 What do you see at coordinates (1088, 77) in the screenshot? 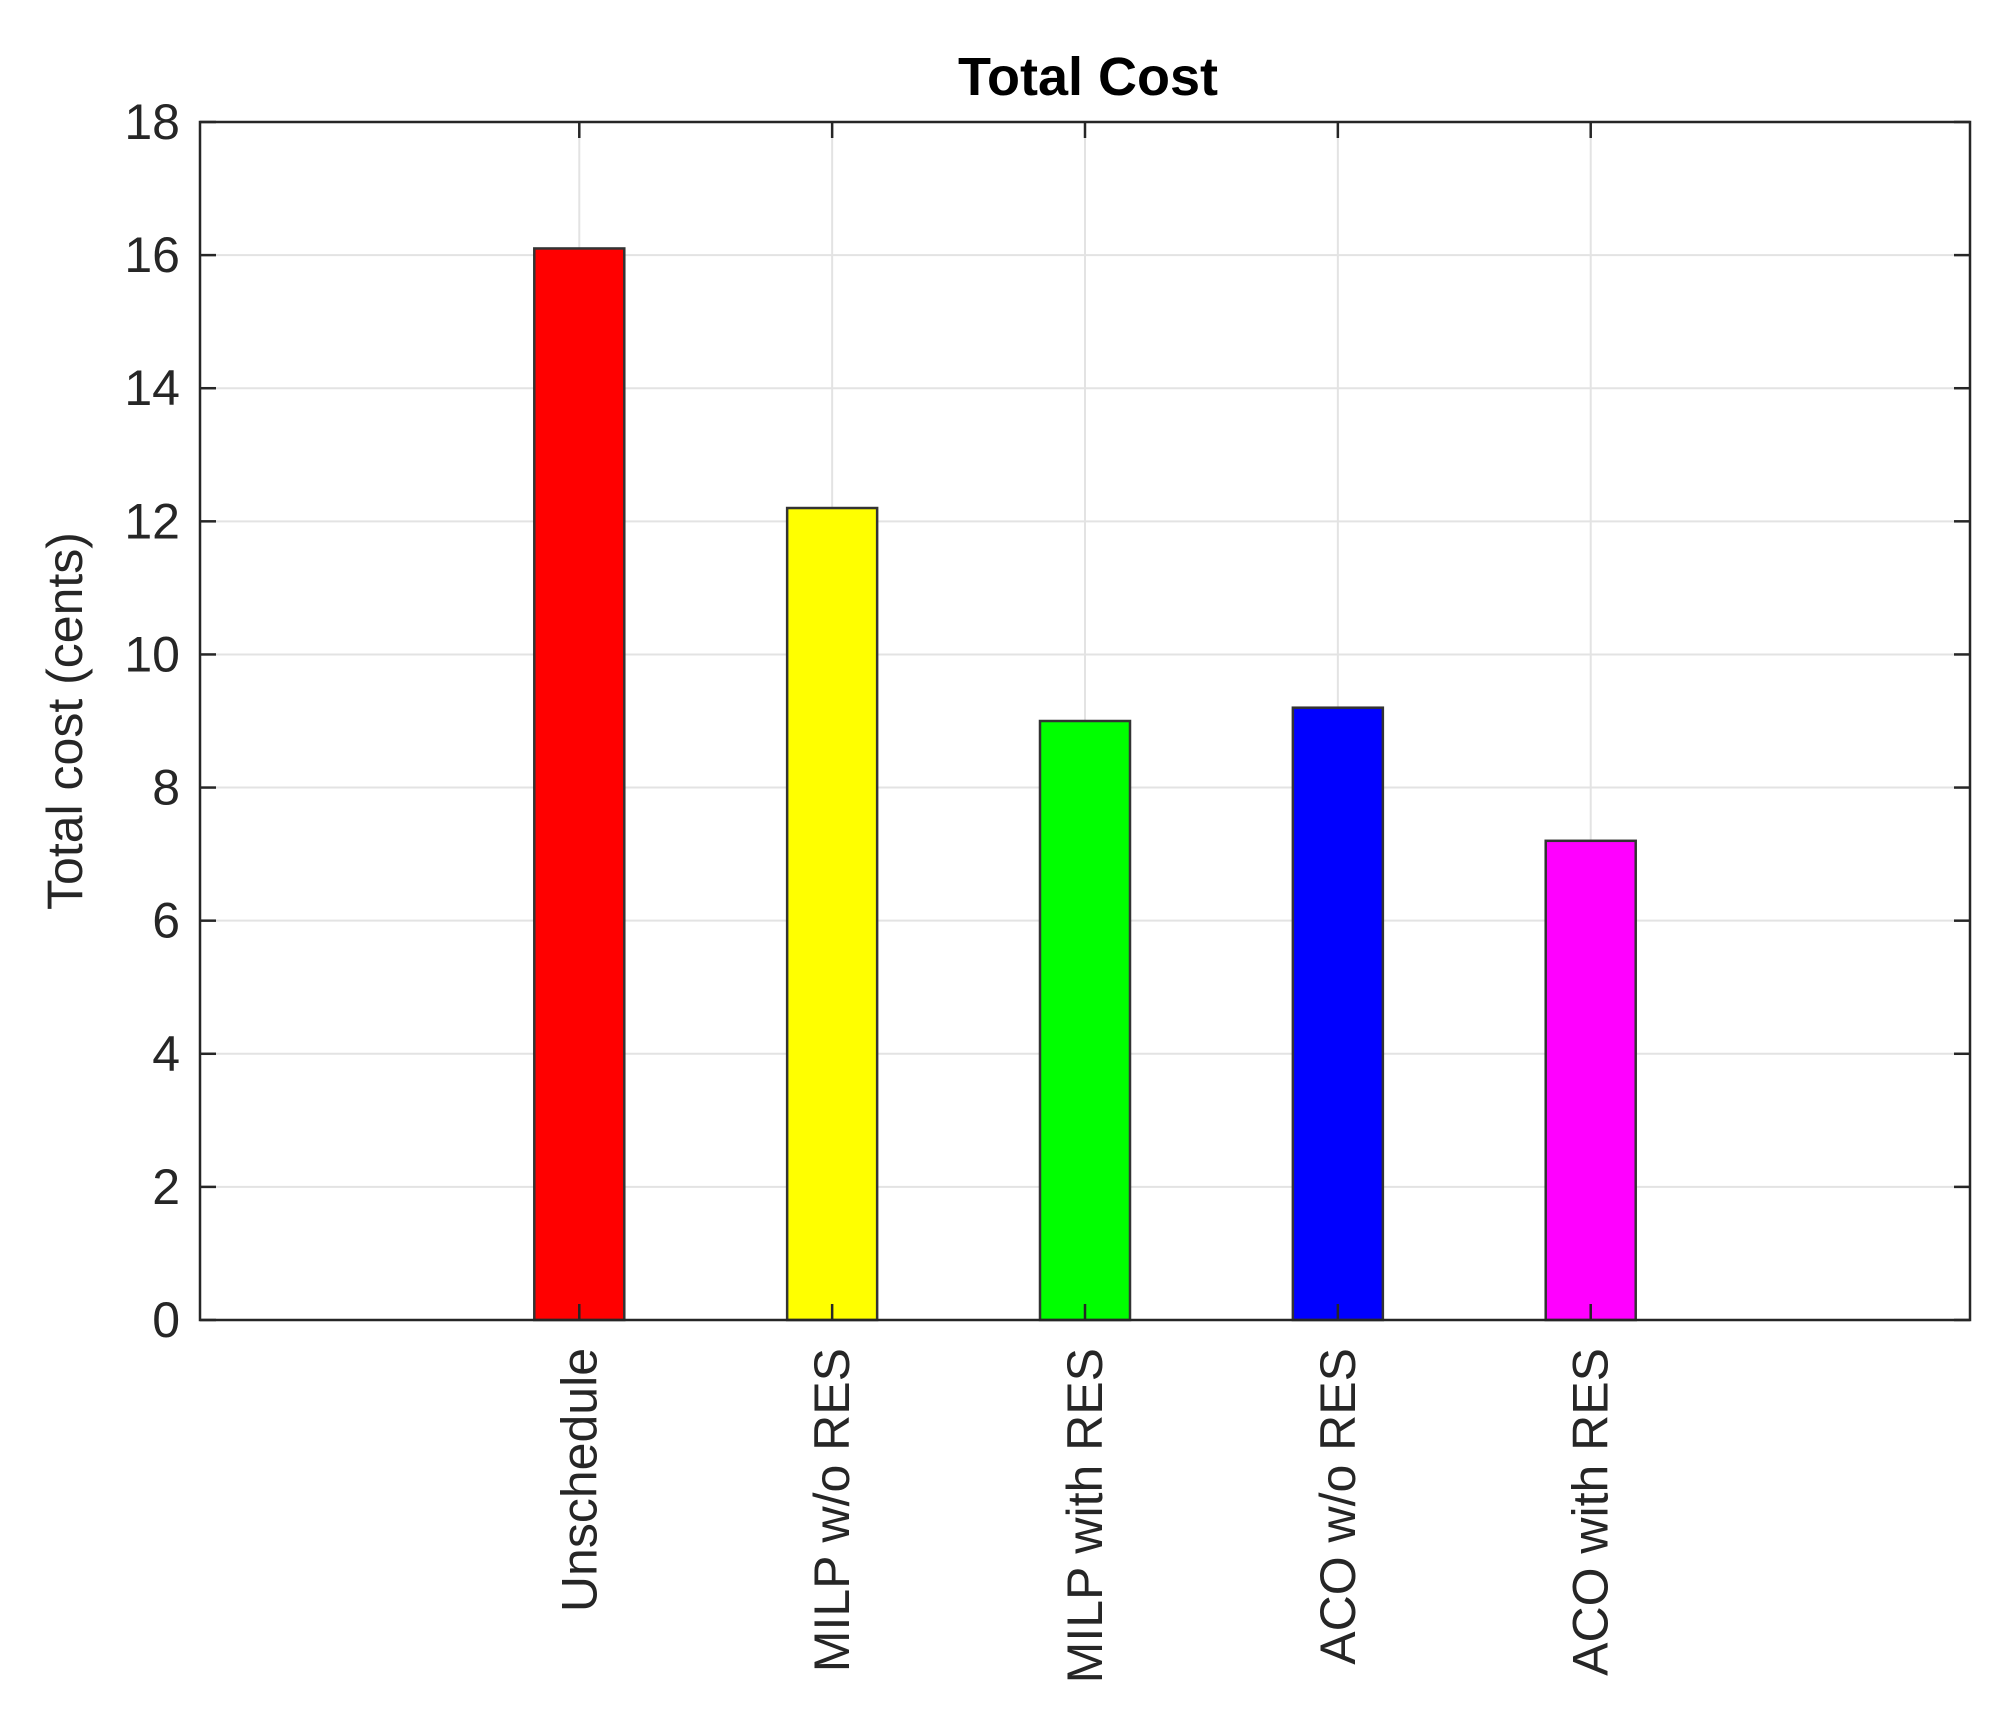
I see `chart-title: Total Cost` at bounding box center [1088, 77].